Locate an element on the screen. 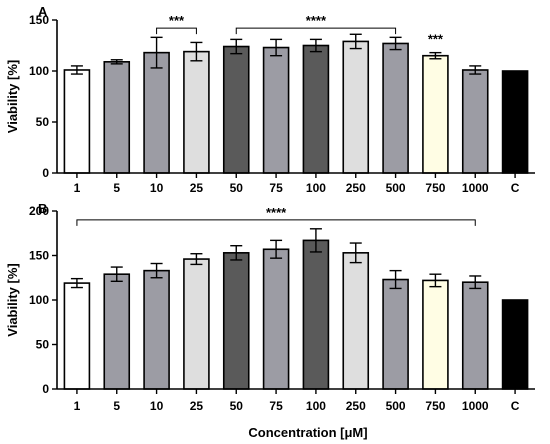  panel-a-significance-label: **** is located at coordinates (316, 20).